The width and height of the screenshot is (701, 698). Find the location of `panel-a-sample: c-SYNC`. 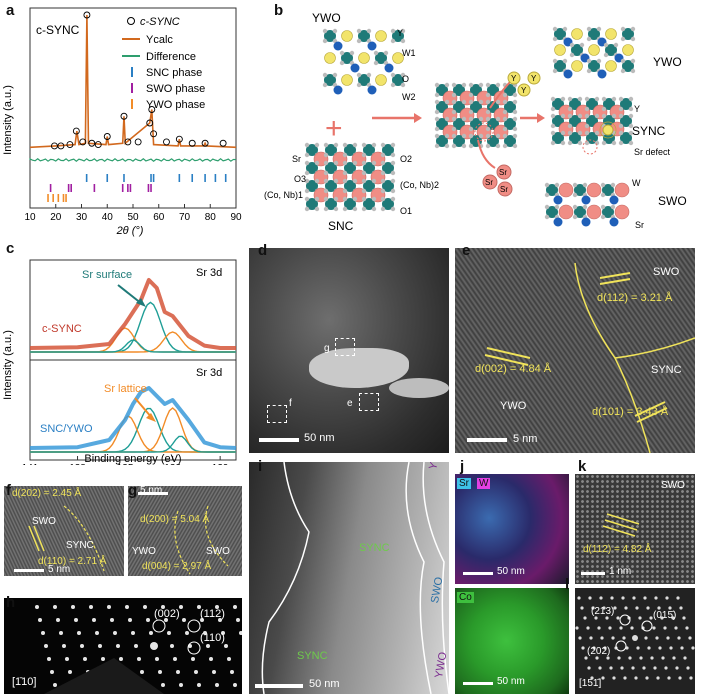

panel-a-sample: c-SYNC is located at coordinates (58, 30).